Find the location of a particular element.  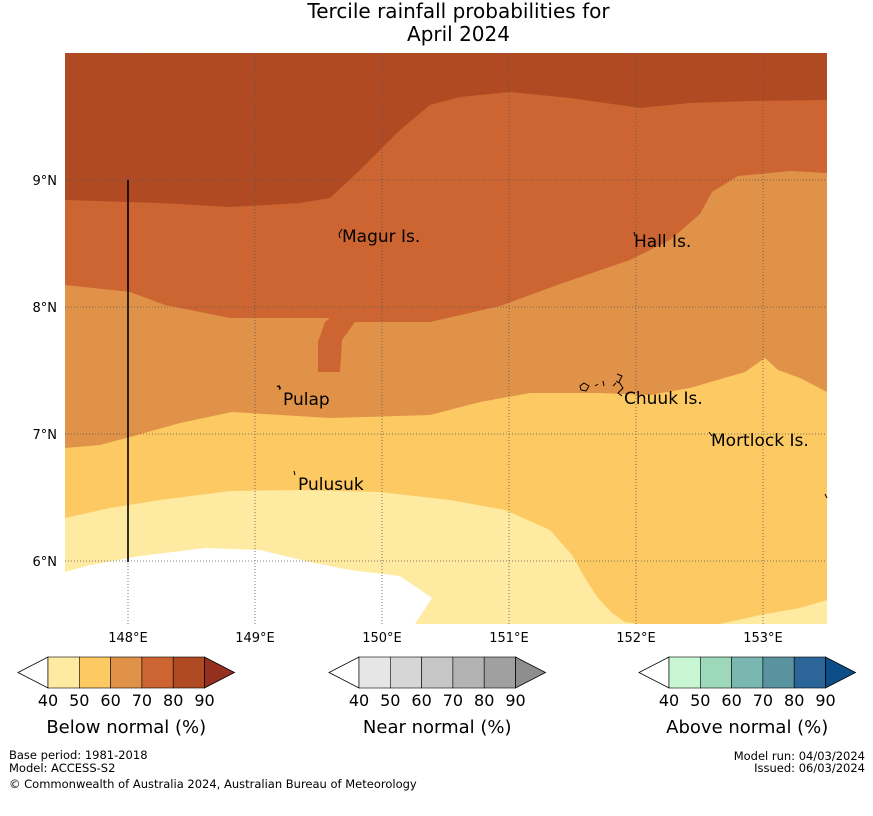

place-label: Pulap is located at coordinates (306, 400).